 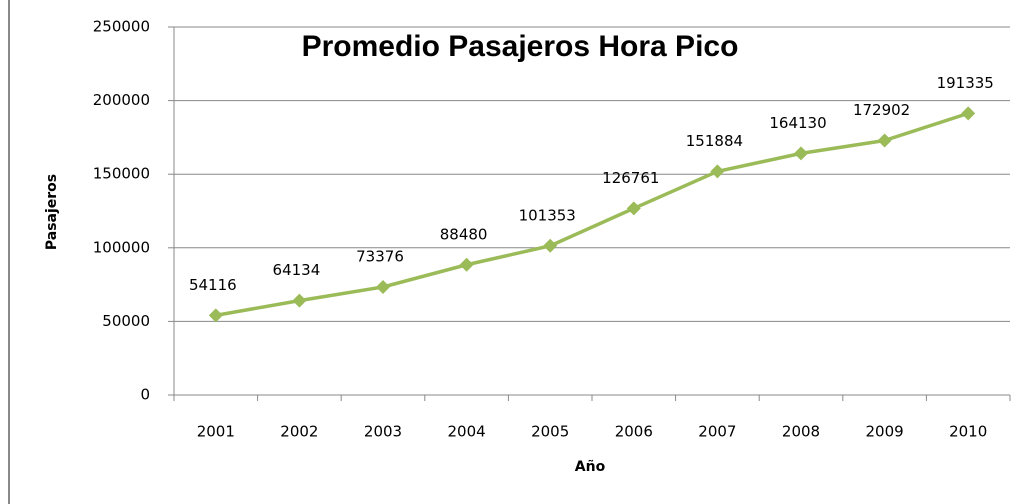 What do you see at coordinates (52, 212) in the screenshot?
I see `y-axis-label: Pasajeros` at bounding box center [52, 212].